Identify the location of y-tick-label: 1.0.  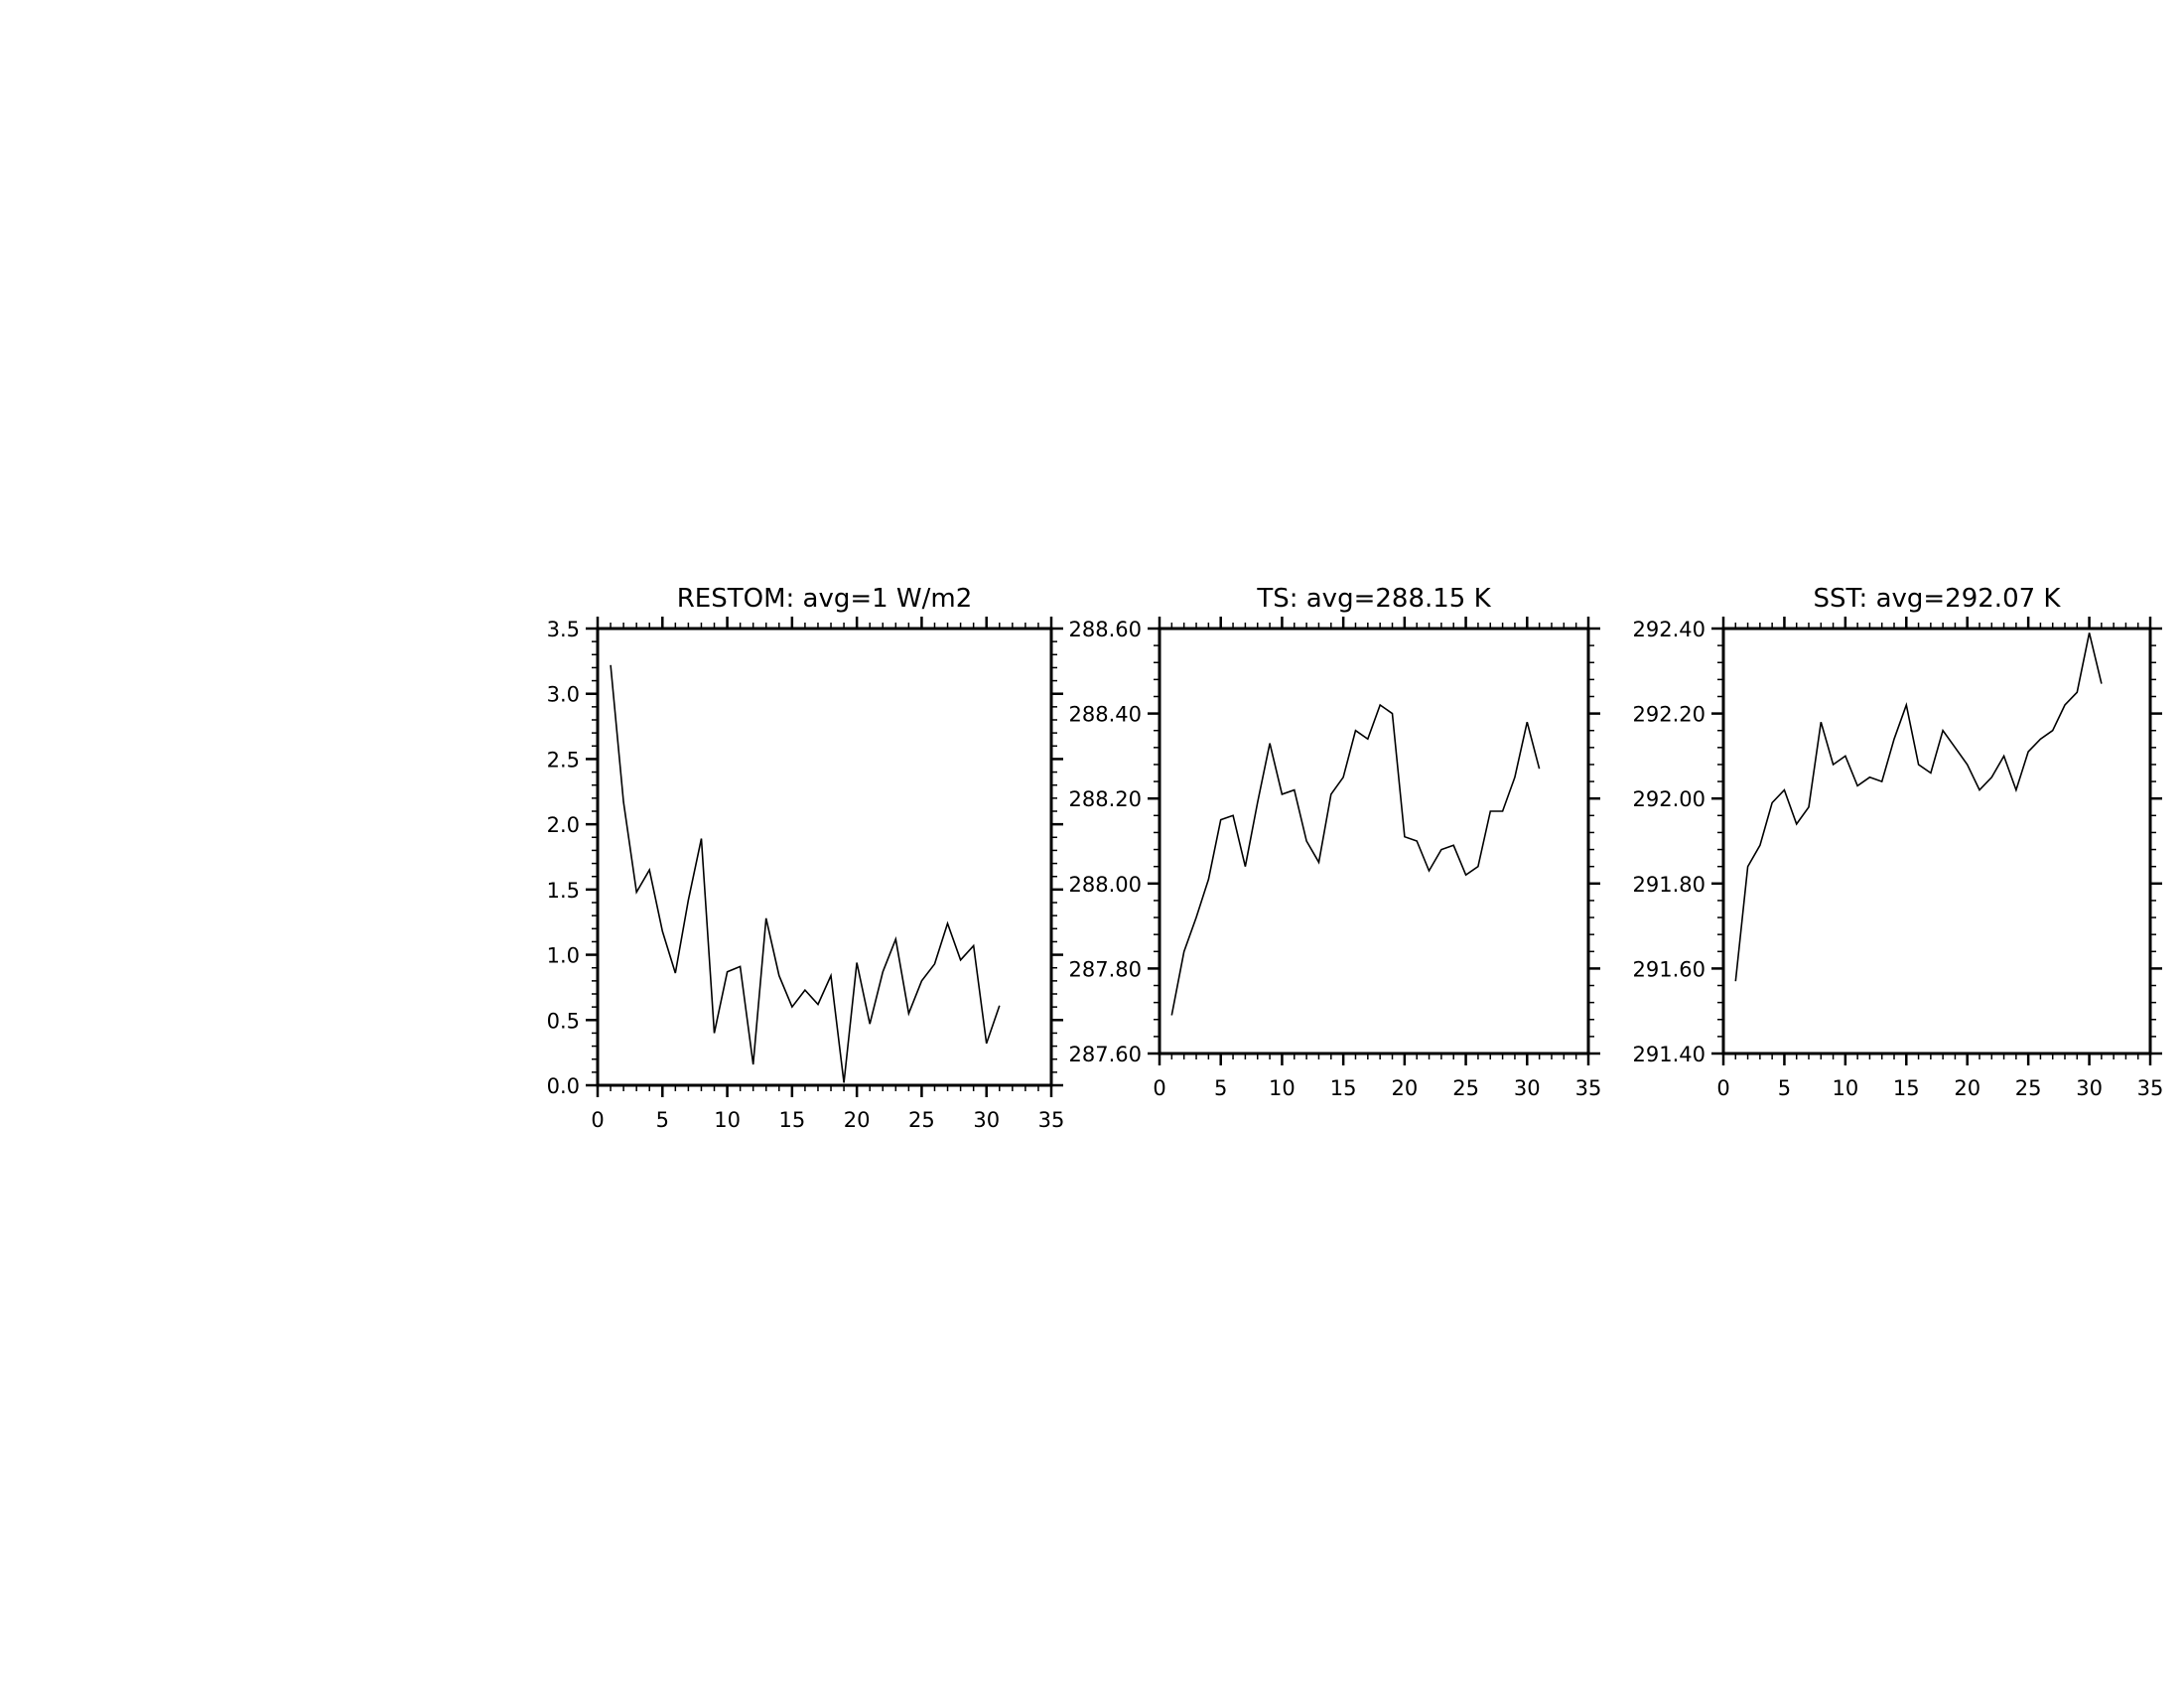
(563, 956).